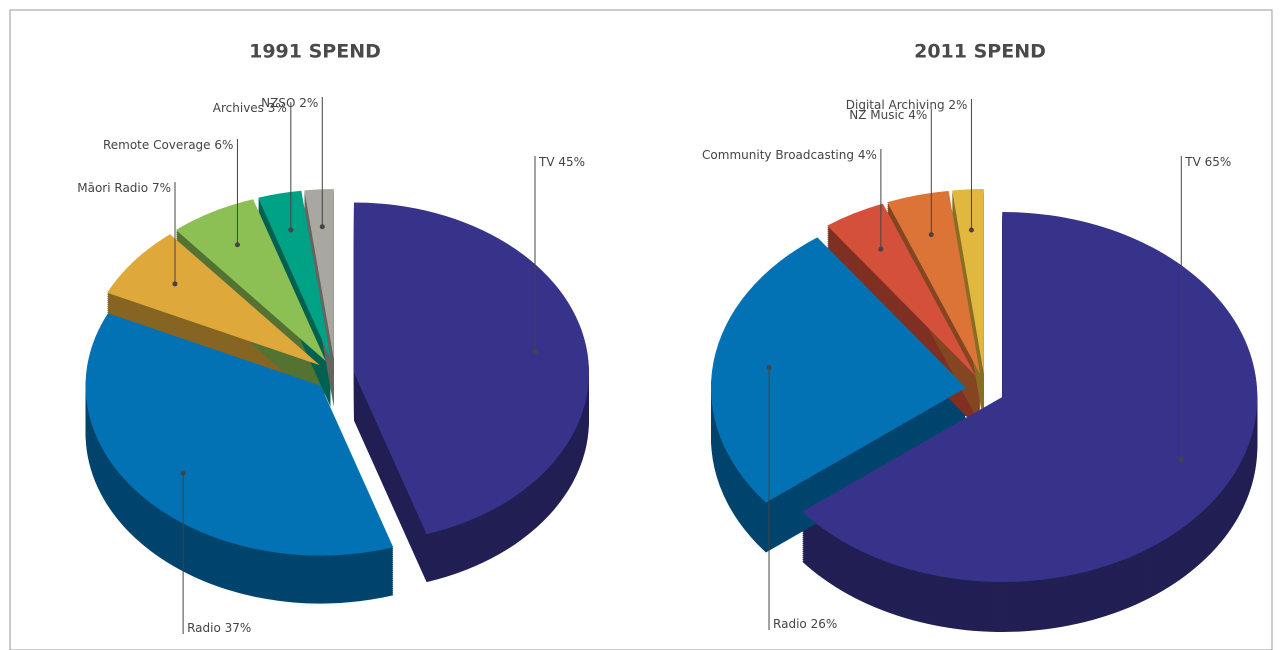  Describe the element at coordinates (824, 624) in the screenshot. I see `label-value: 26%` at that location.